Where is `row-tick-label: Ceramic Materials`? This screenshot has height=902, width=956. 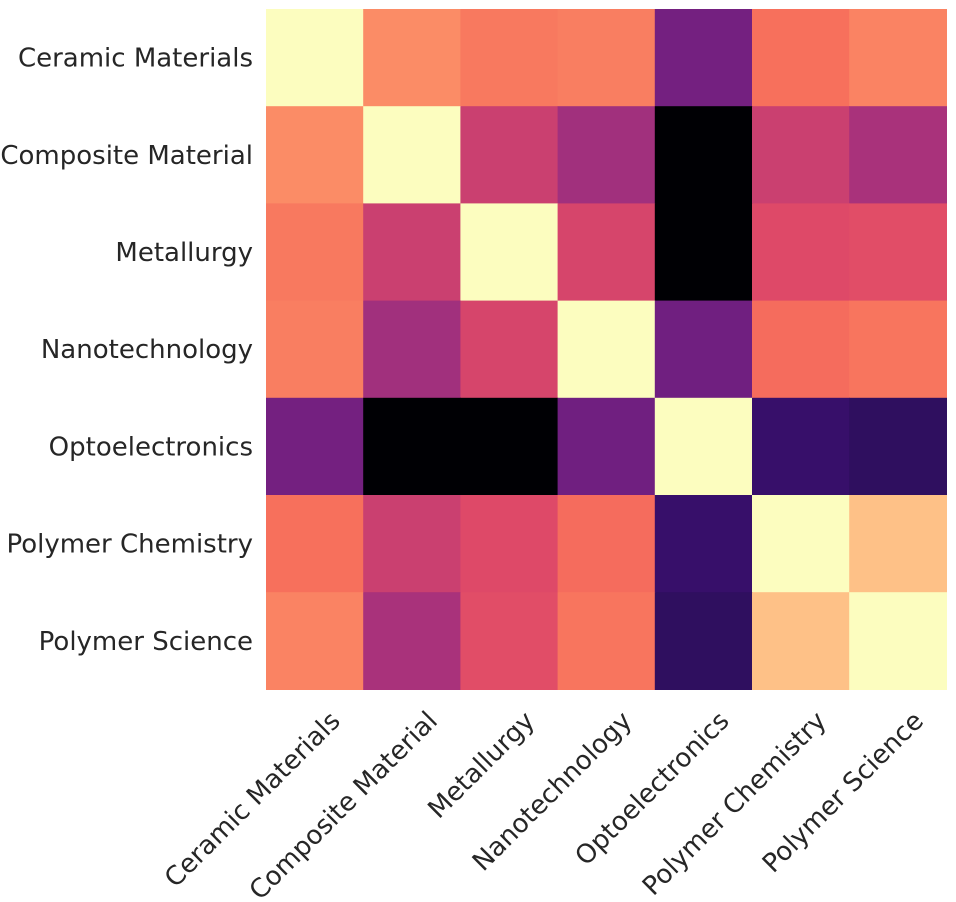 row-tick-label: Ceramic Materials is located at coordinates (135, 59).